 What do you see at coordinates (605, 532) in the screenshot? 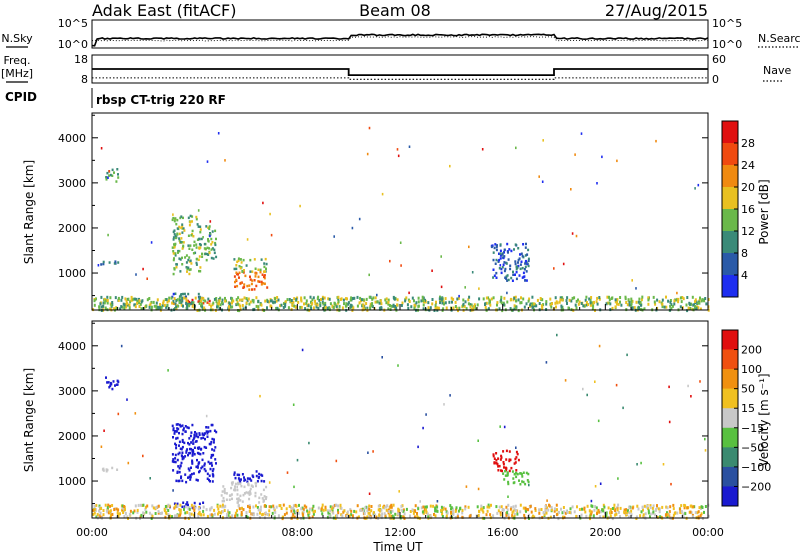
I see `x-tick-label: 20:00` at bounding box center [605, 532].